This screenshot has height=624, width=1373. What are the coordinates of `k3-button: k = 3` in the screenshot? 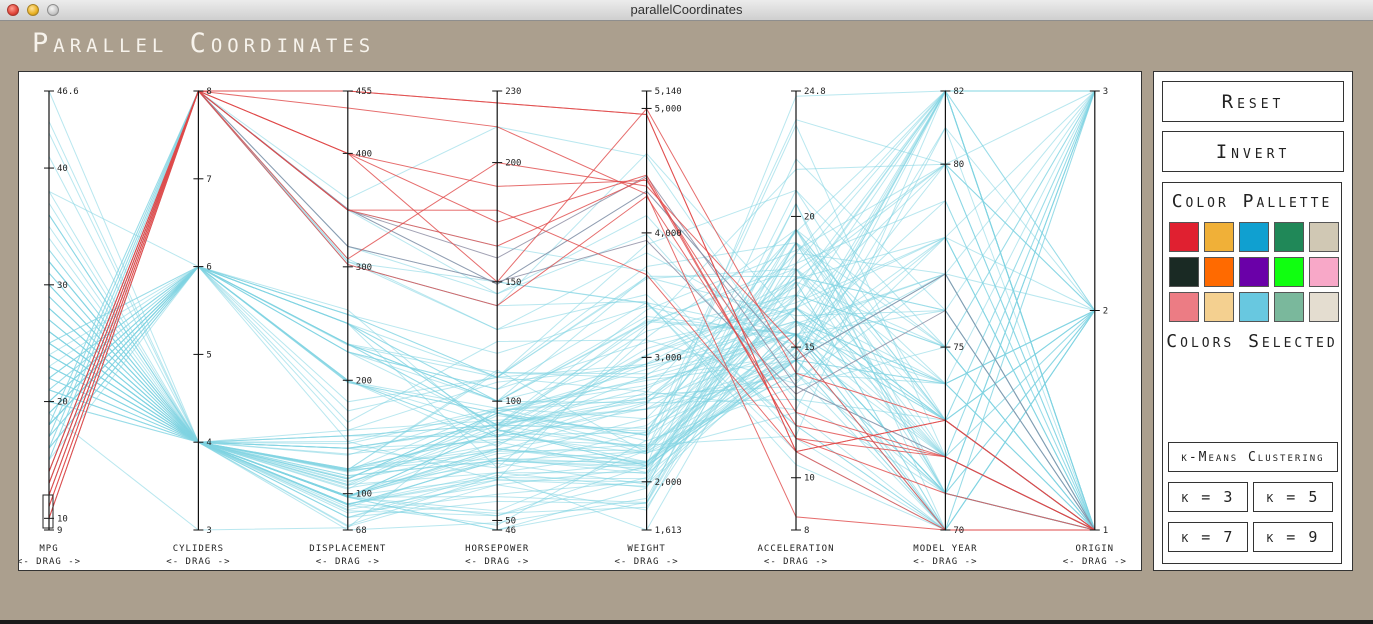 It's located at (1208, 497).